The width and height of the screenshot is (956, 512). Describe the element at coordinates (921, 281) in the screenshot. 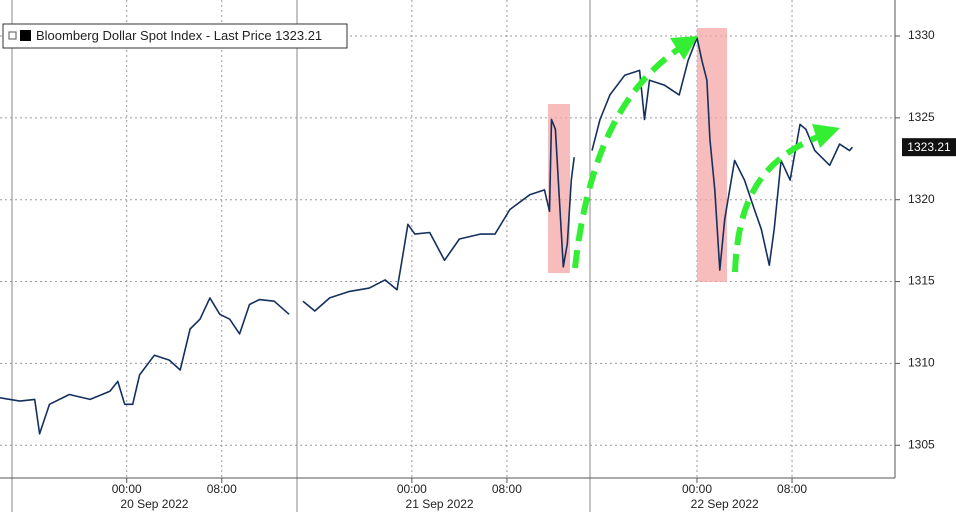

I see `y-tick-label: 1315` at that location.